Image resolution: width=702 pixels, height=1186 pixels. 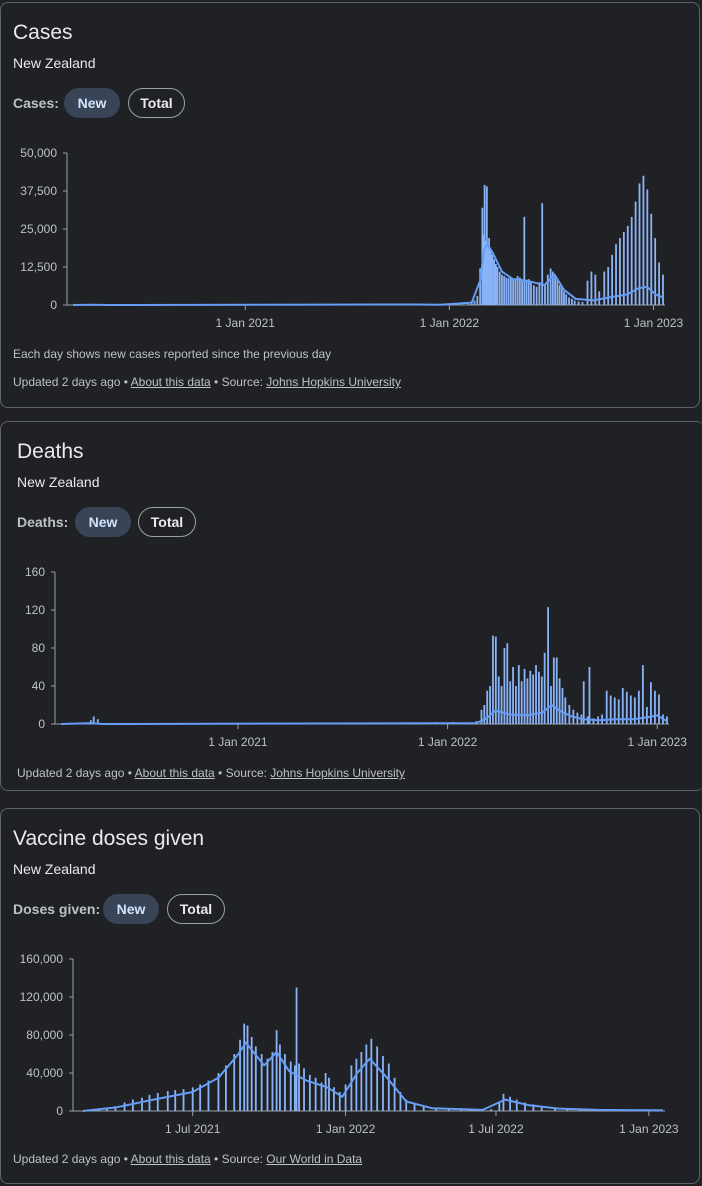 What do you see at coordinates (67, 1159) in the screenshot?
I see `updated-text: Updated 2 days ago` at bounding box center [67, 1159].